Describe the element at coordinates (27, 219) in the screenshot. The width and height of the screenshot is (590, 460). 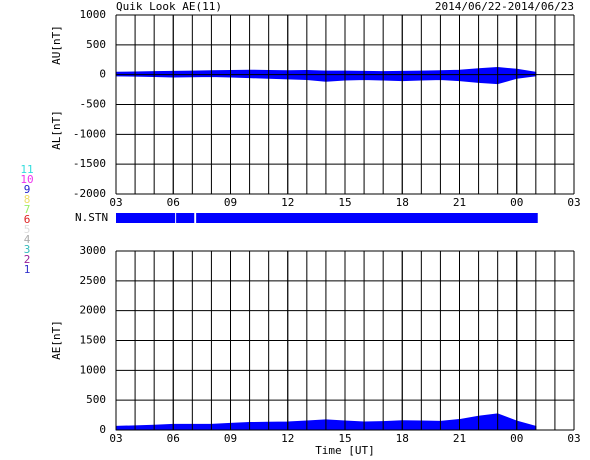
I see `station-label: 6` at that location.